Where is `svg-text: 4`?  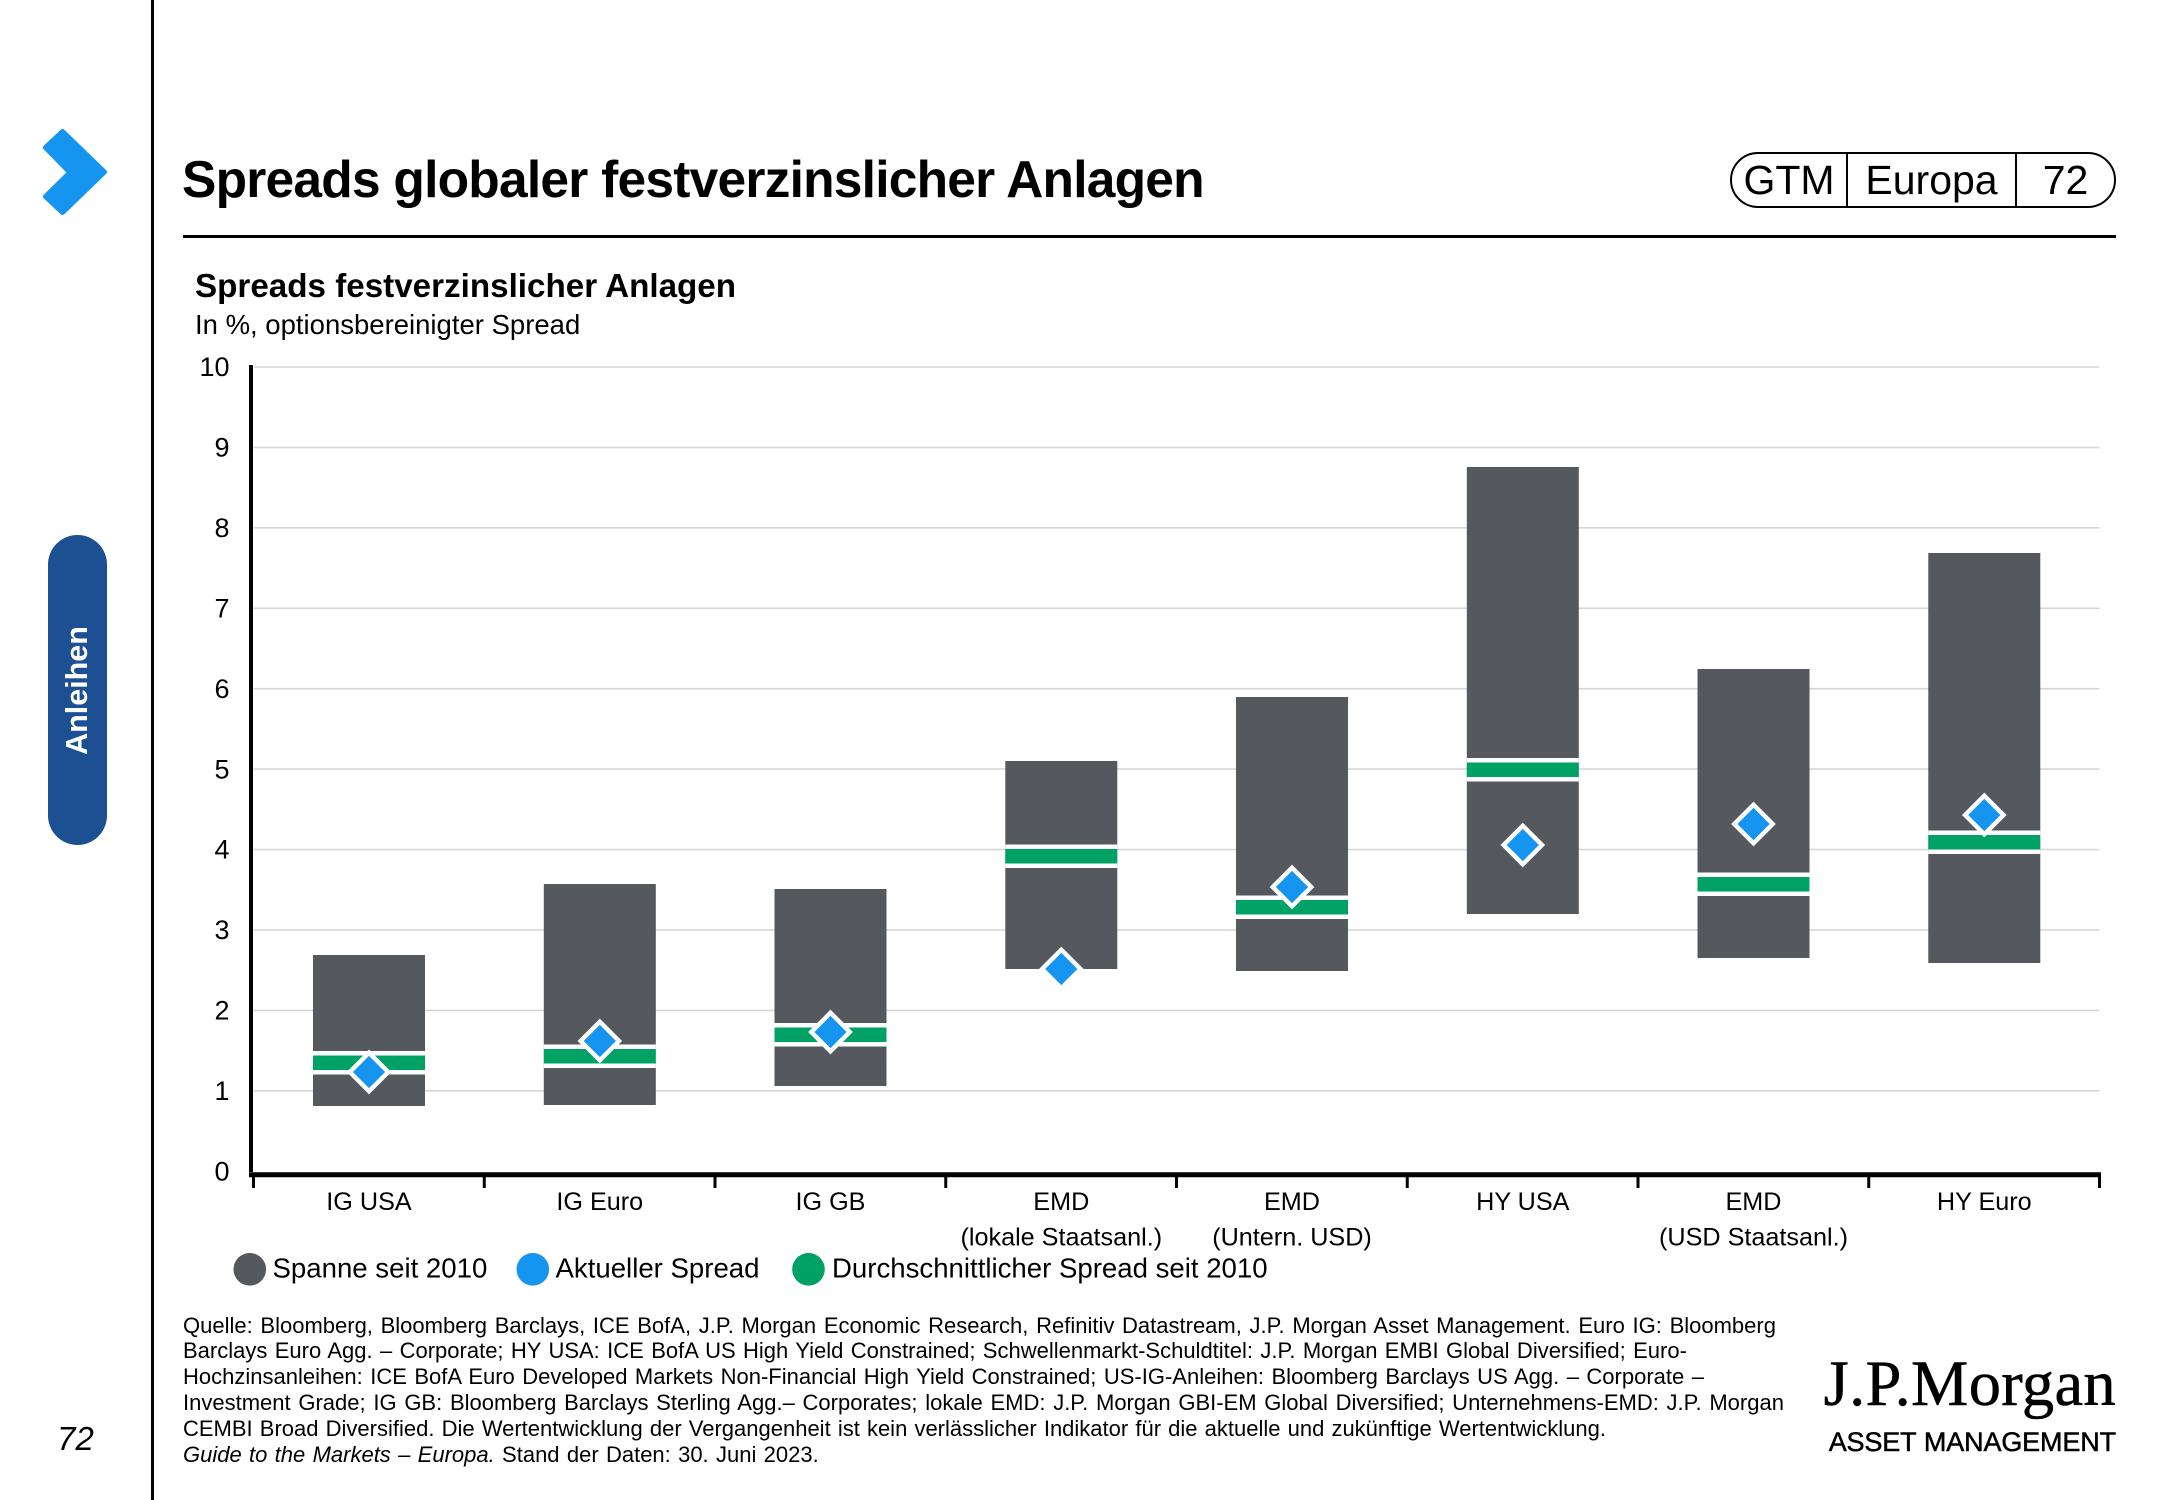 svg-text: 4 is located at coordinates (221, 850).